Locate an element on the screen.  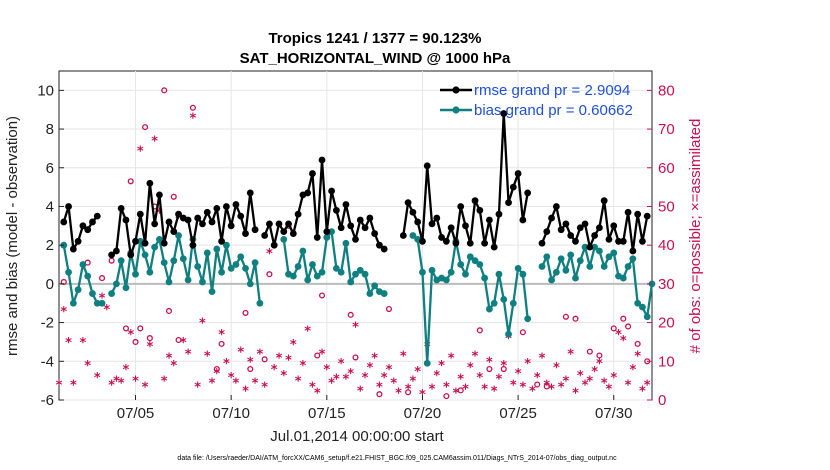
legend-bias-marker is located at coordinates (456, 110).